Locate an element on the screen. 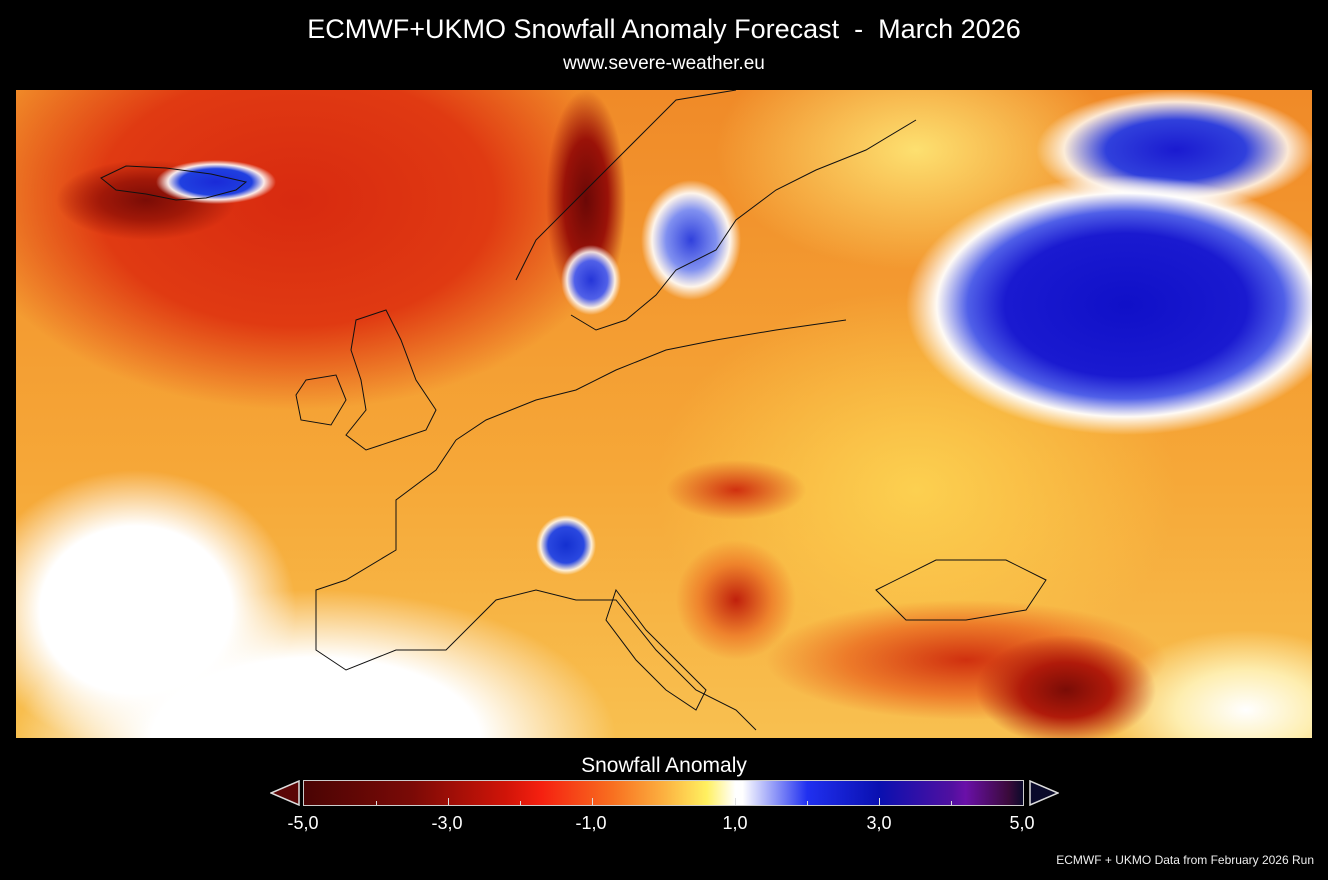 The height and width of the screenshot is (880, 1328). colorbar is located at coordinates (663, 793).